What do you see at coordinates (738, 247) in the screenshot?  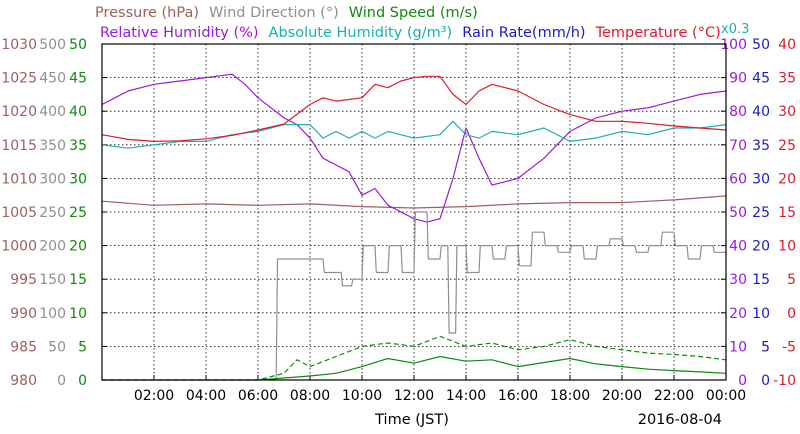 I see `humidity-tick-label: 40` at bounding box center [738, 247].